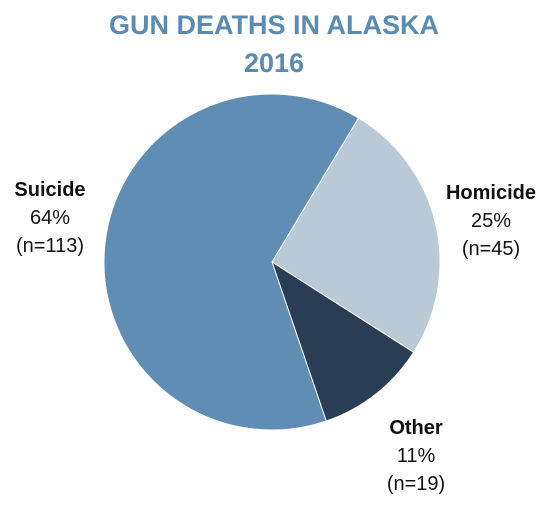  What do you see at coordinates (491, 193) in the screenshot?
I see `slice-name-homicide: Homicide` at bounding box center [491, 193].